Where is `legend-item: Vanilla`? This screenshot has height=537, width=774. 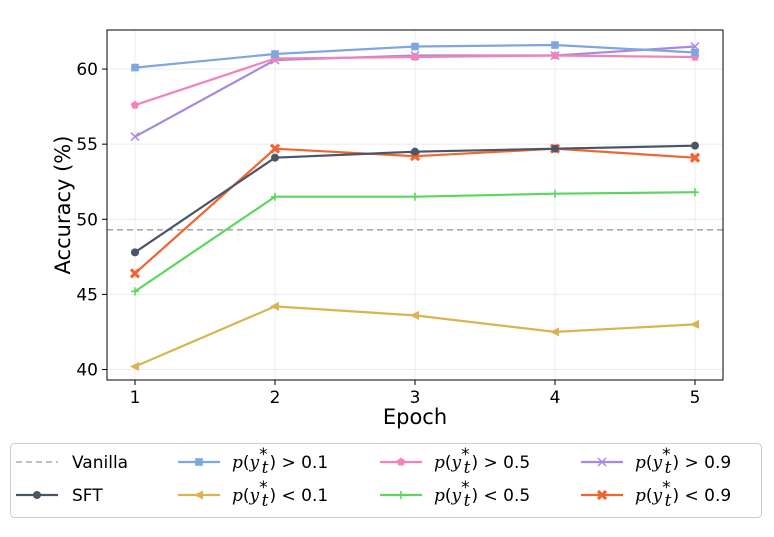
legend-item: Vanilla is located at coordinates (72, 463).